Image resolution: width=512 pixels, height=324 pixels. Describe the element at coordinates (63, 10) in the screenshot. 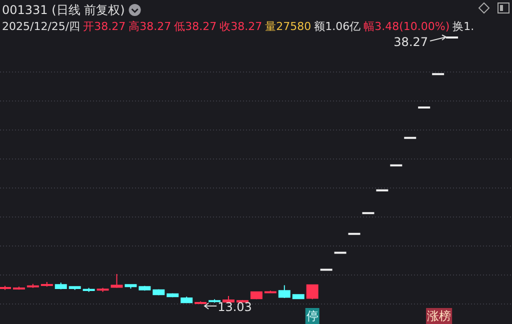

I see `chart-title: 001331 (日线 前复权)` at that location.